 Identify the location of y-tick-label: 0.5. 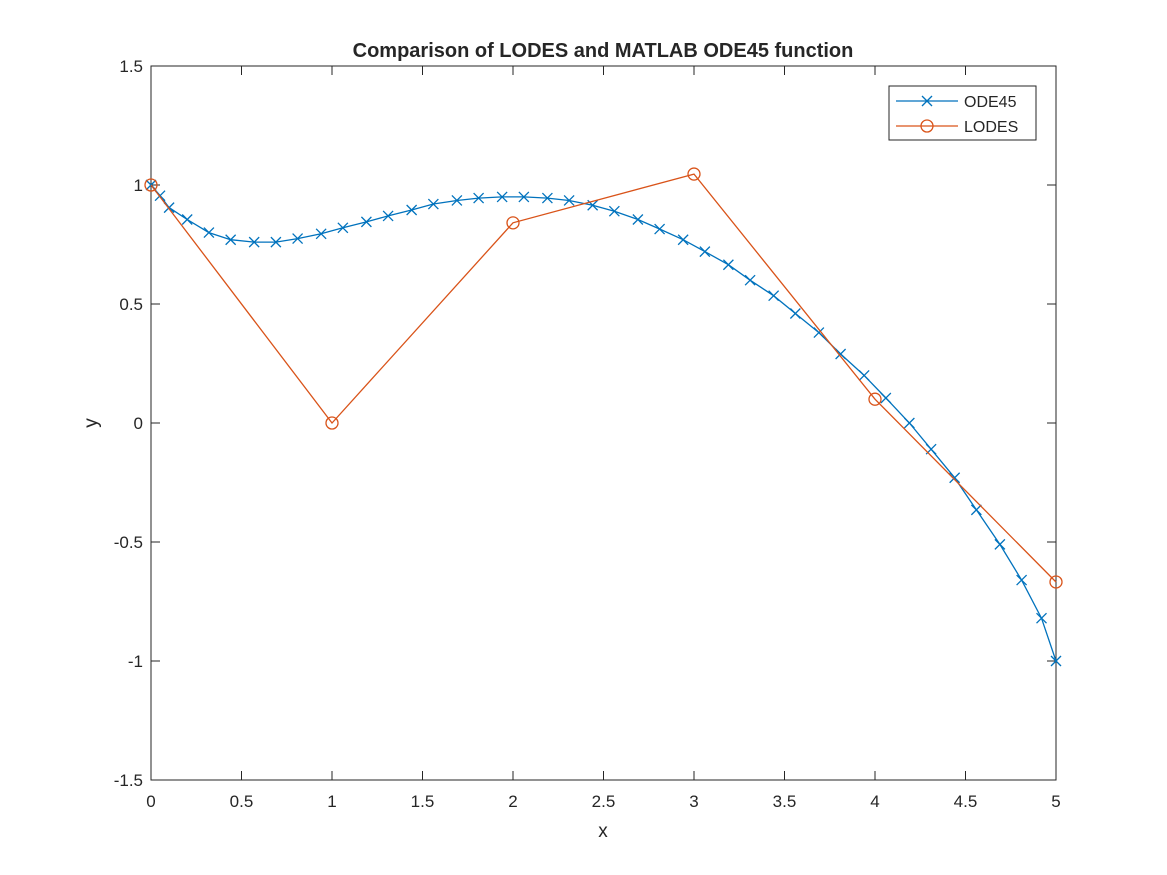
(131, 304).